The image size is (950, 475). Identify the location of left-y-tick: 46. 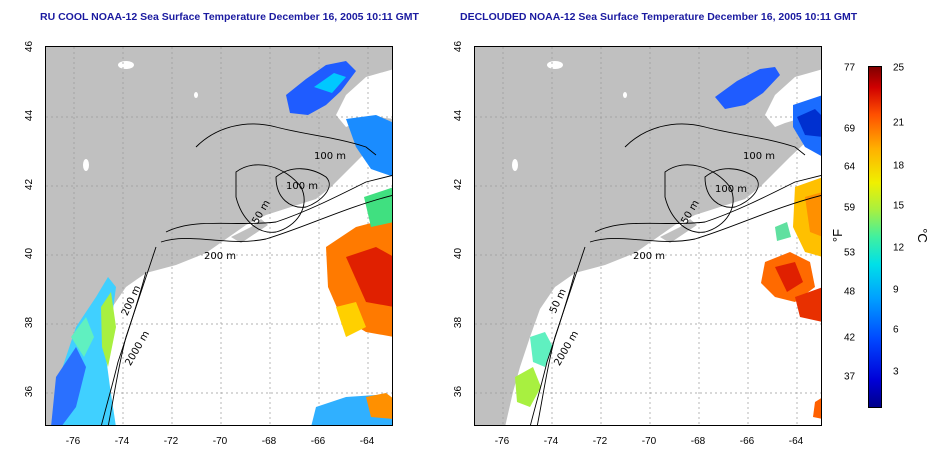
(30, 46).